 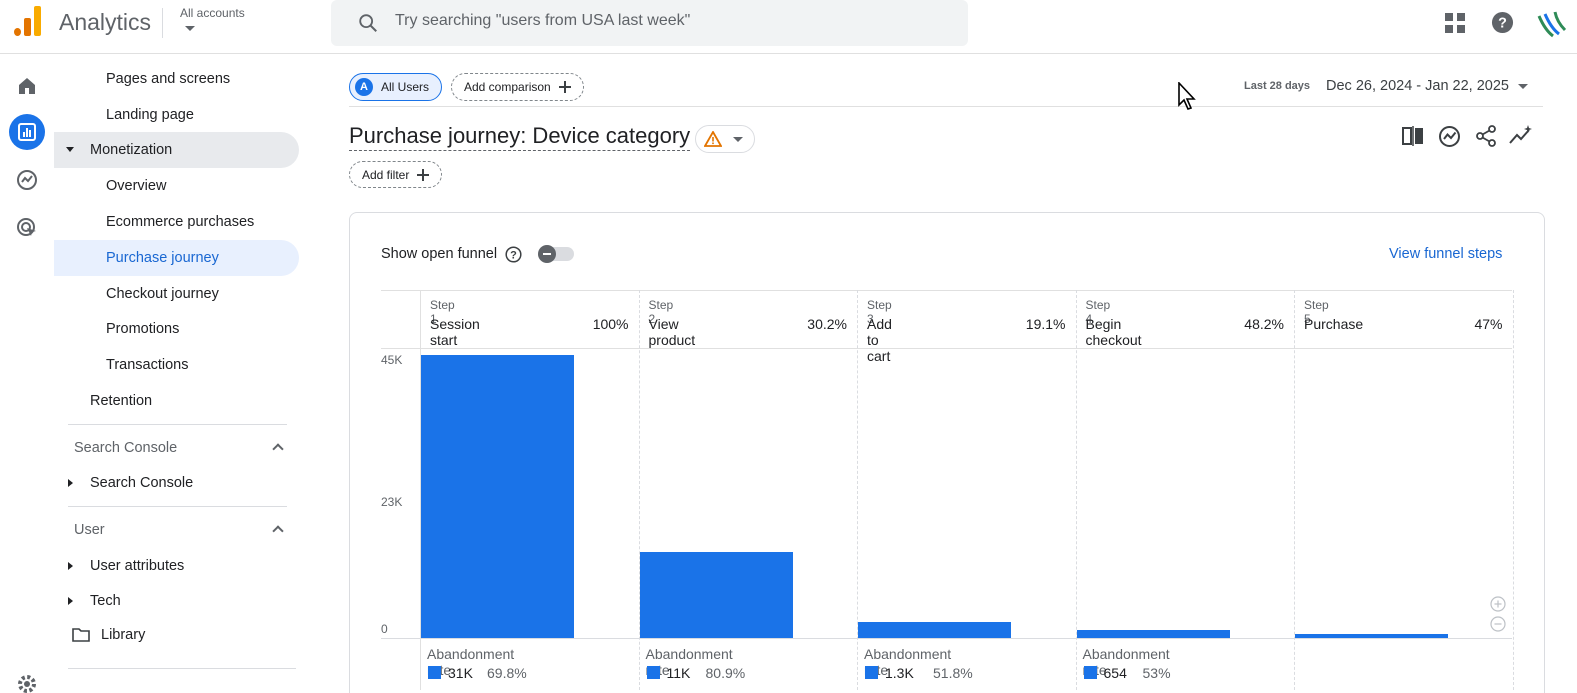 I want to click on search-input: Try searching "users from USA last week", so click(x=543, y=20).